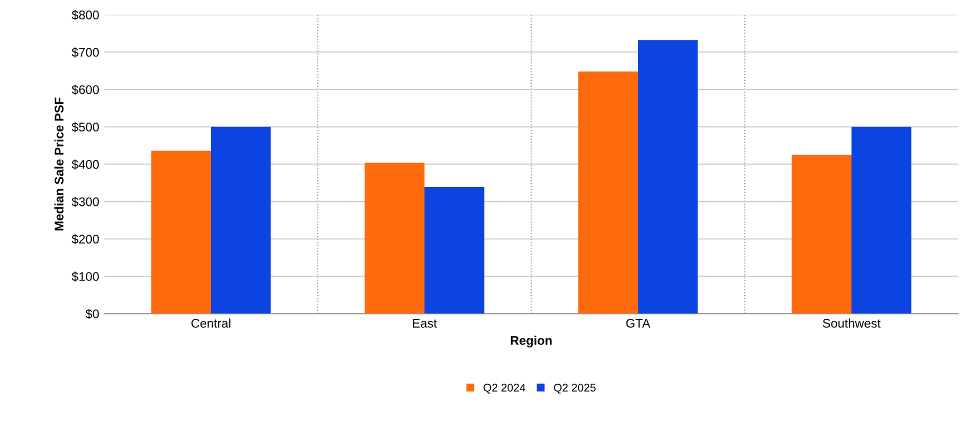 Image resolution: width=965 pixels, height=421 pixels. Describe the element at coordinates (851, 323) in the screenshot. I see `x-tick-label: Southwest` at that location.